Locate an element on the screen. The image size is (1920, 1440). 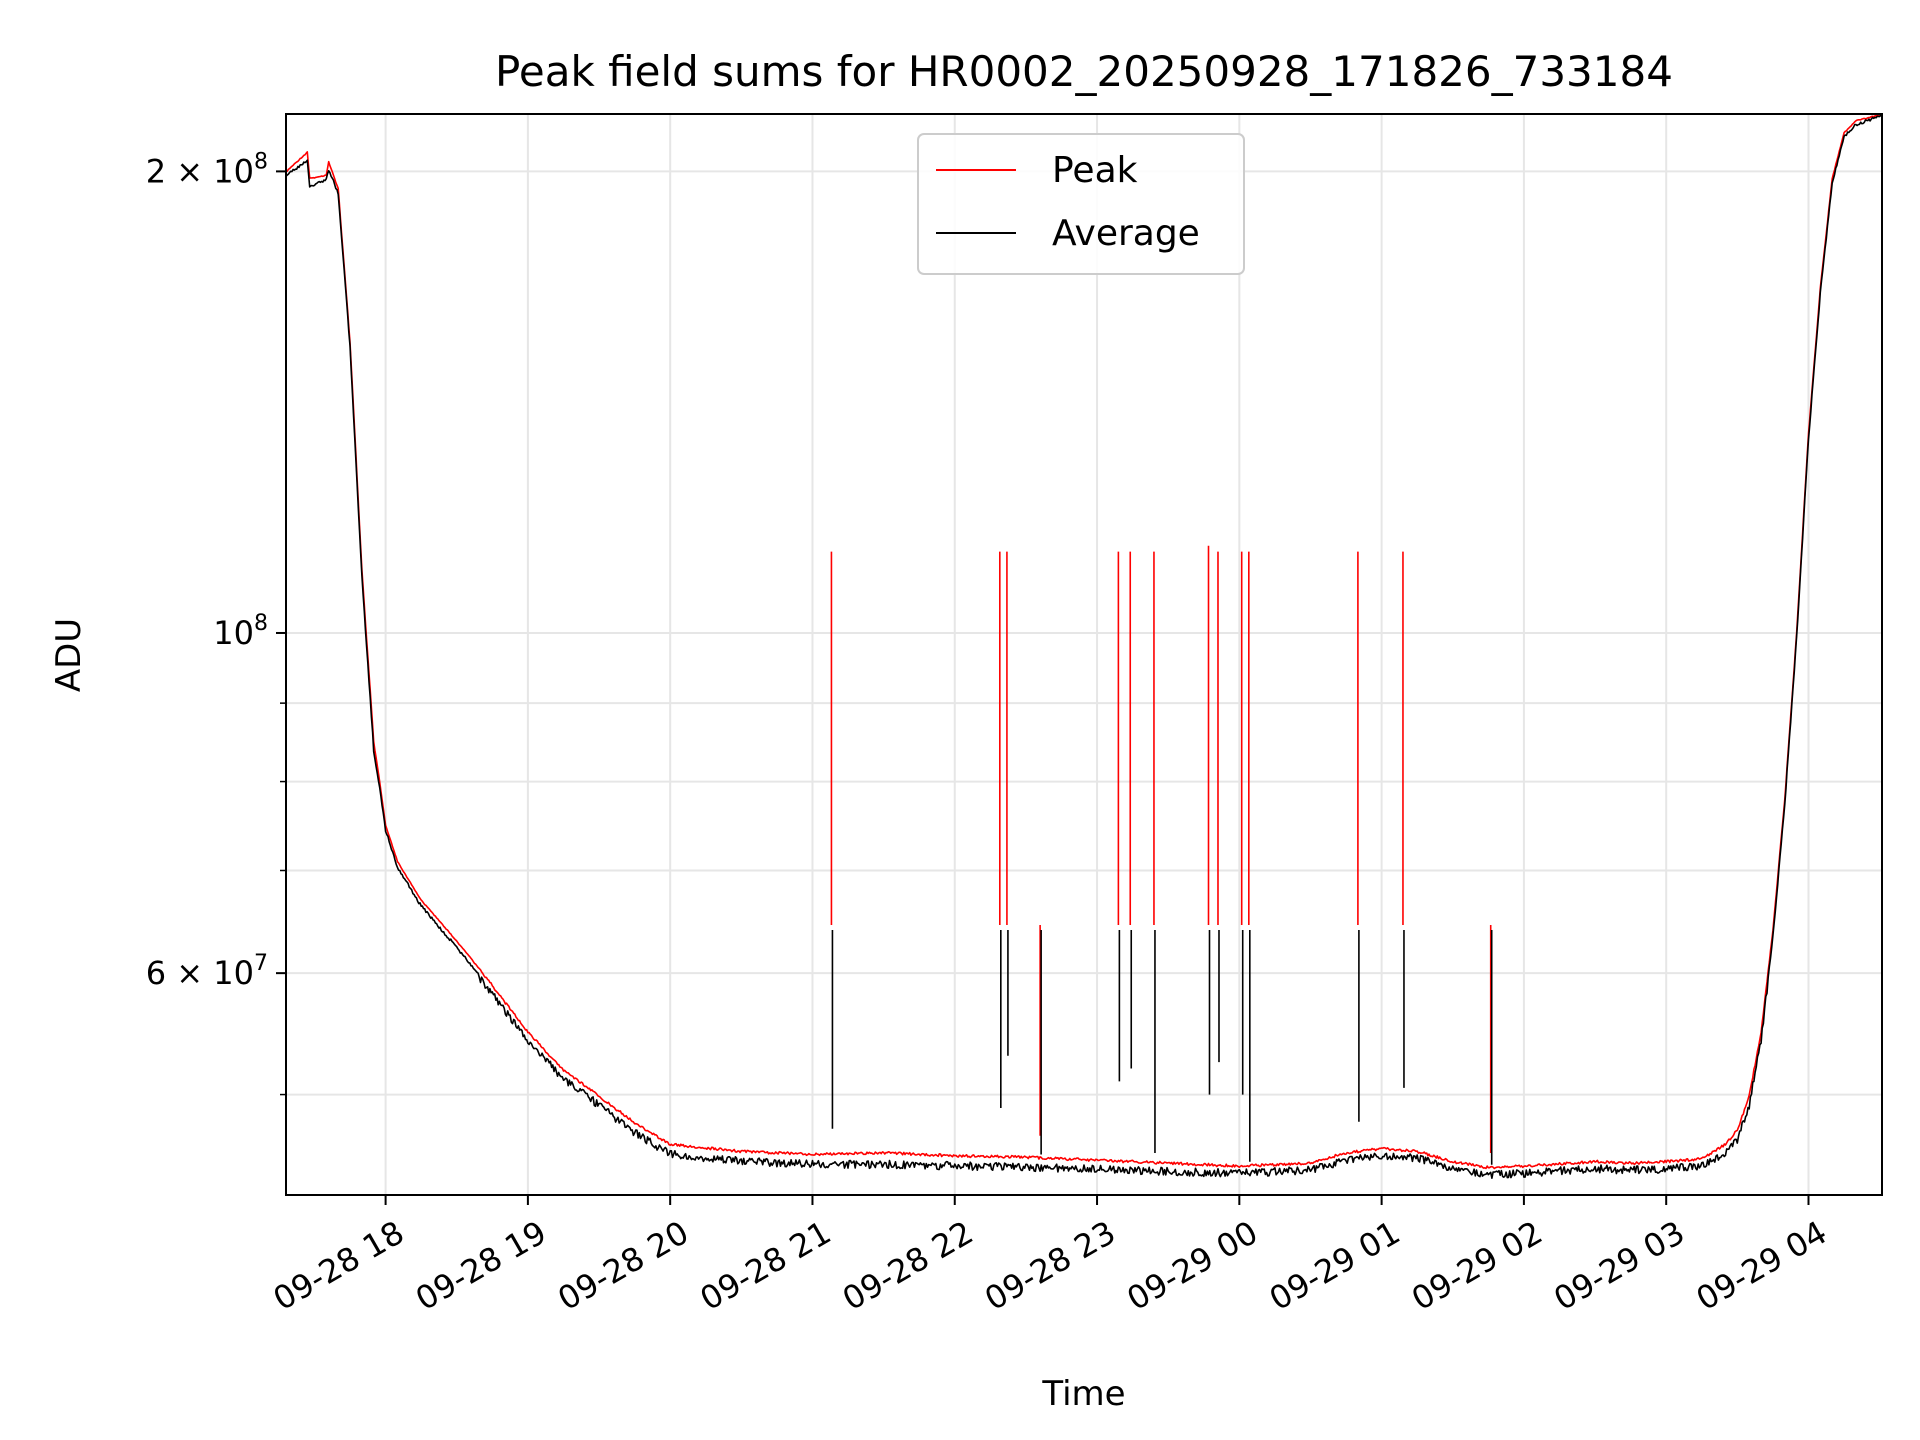
y-tick-base: 6 × 10 is located at coordinates (200, 973).